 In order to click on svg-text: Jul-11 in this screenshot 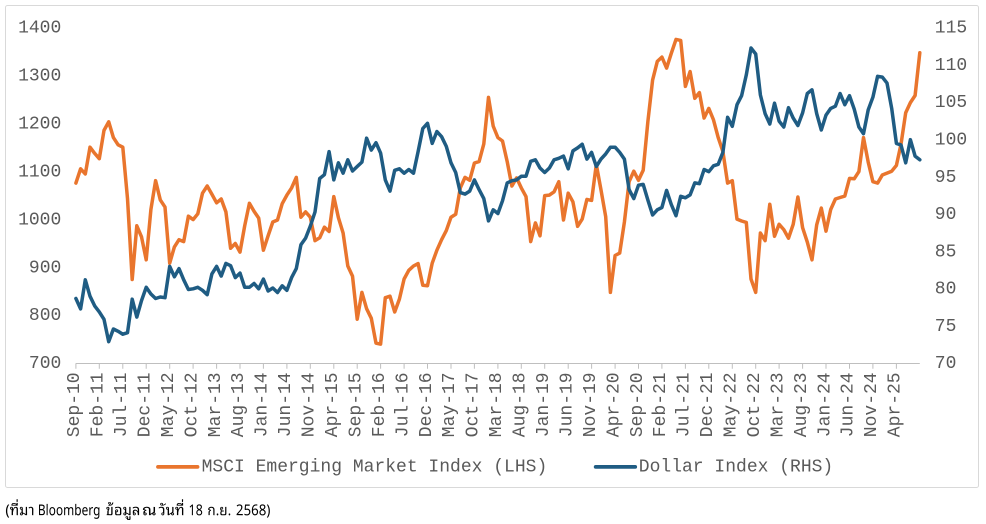, I will do `click(122, 404)`.